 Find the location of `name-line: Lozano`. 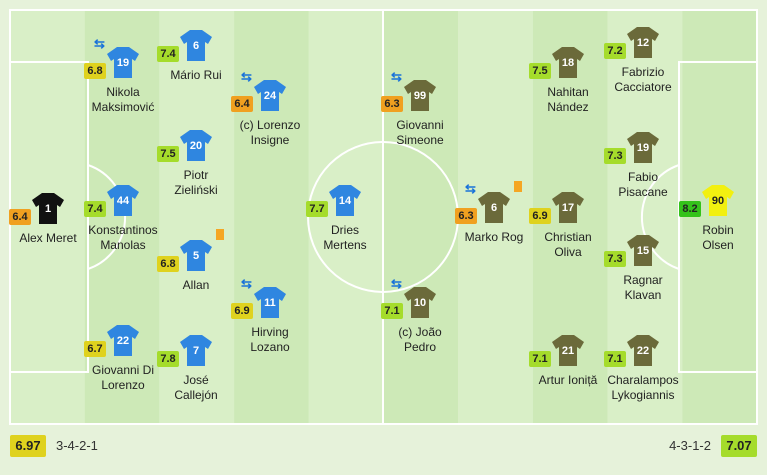

name-line: Lozano is located at coordinates (270, 347).